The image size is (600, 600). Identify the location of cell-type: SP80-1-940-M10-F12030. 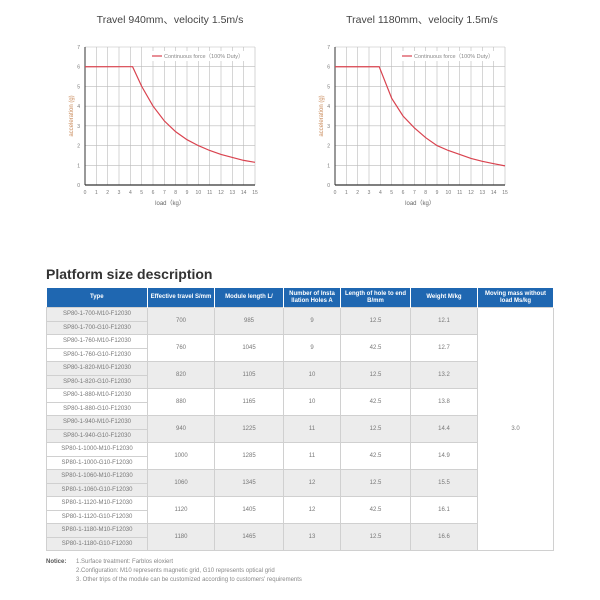
(97, 422).